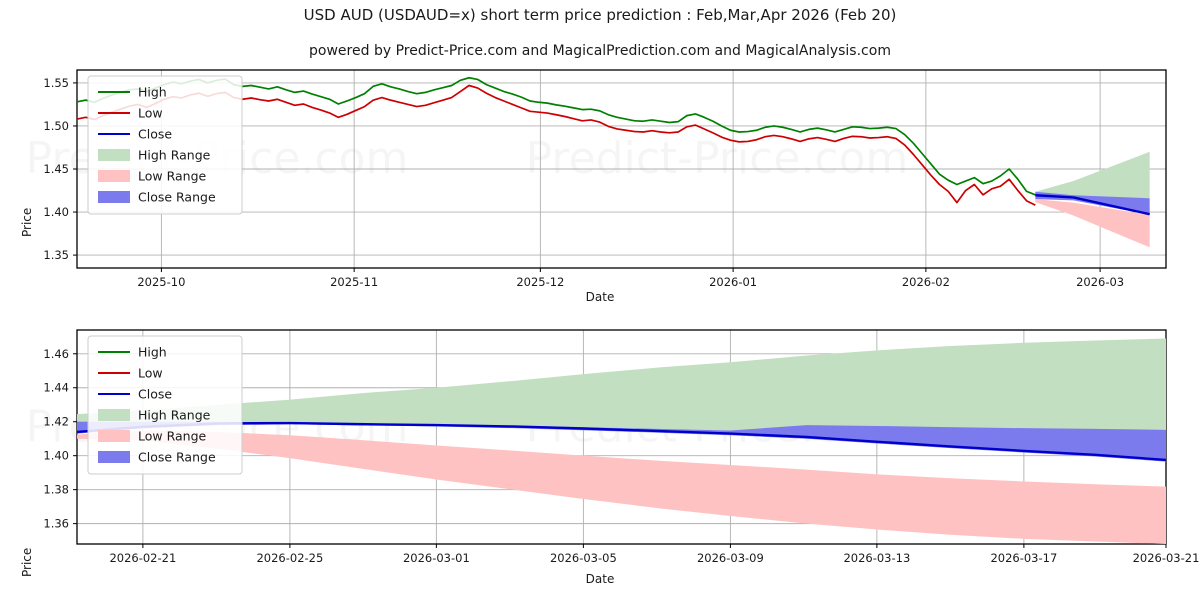 The height and width of the screenshot is (600, 1200). Describe the element at coordinates (1023, 558) in the screenshot. I see `x-tick-label: 2026-03-17` at that location.